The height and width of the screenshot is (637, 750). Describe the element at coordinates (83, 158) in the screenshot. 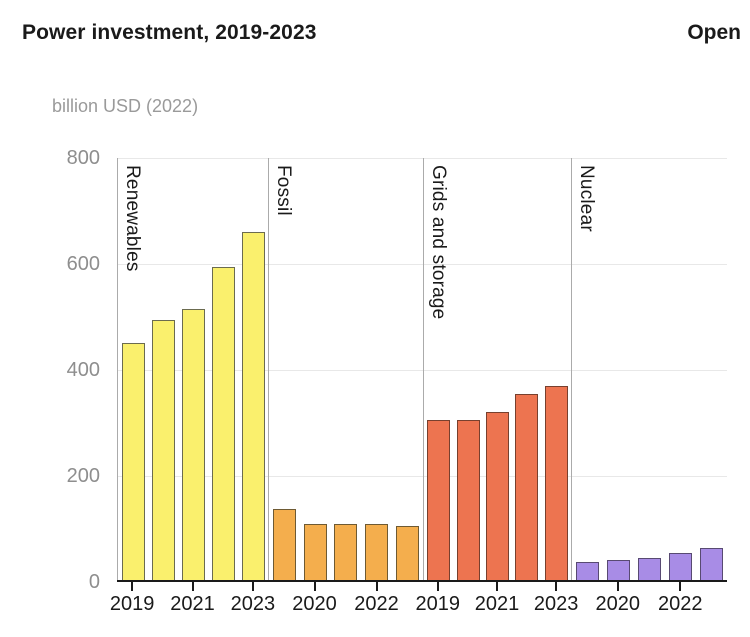

I see `y-tick-label: 800` at that location.